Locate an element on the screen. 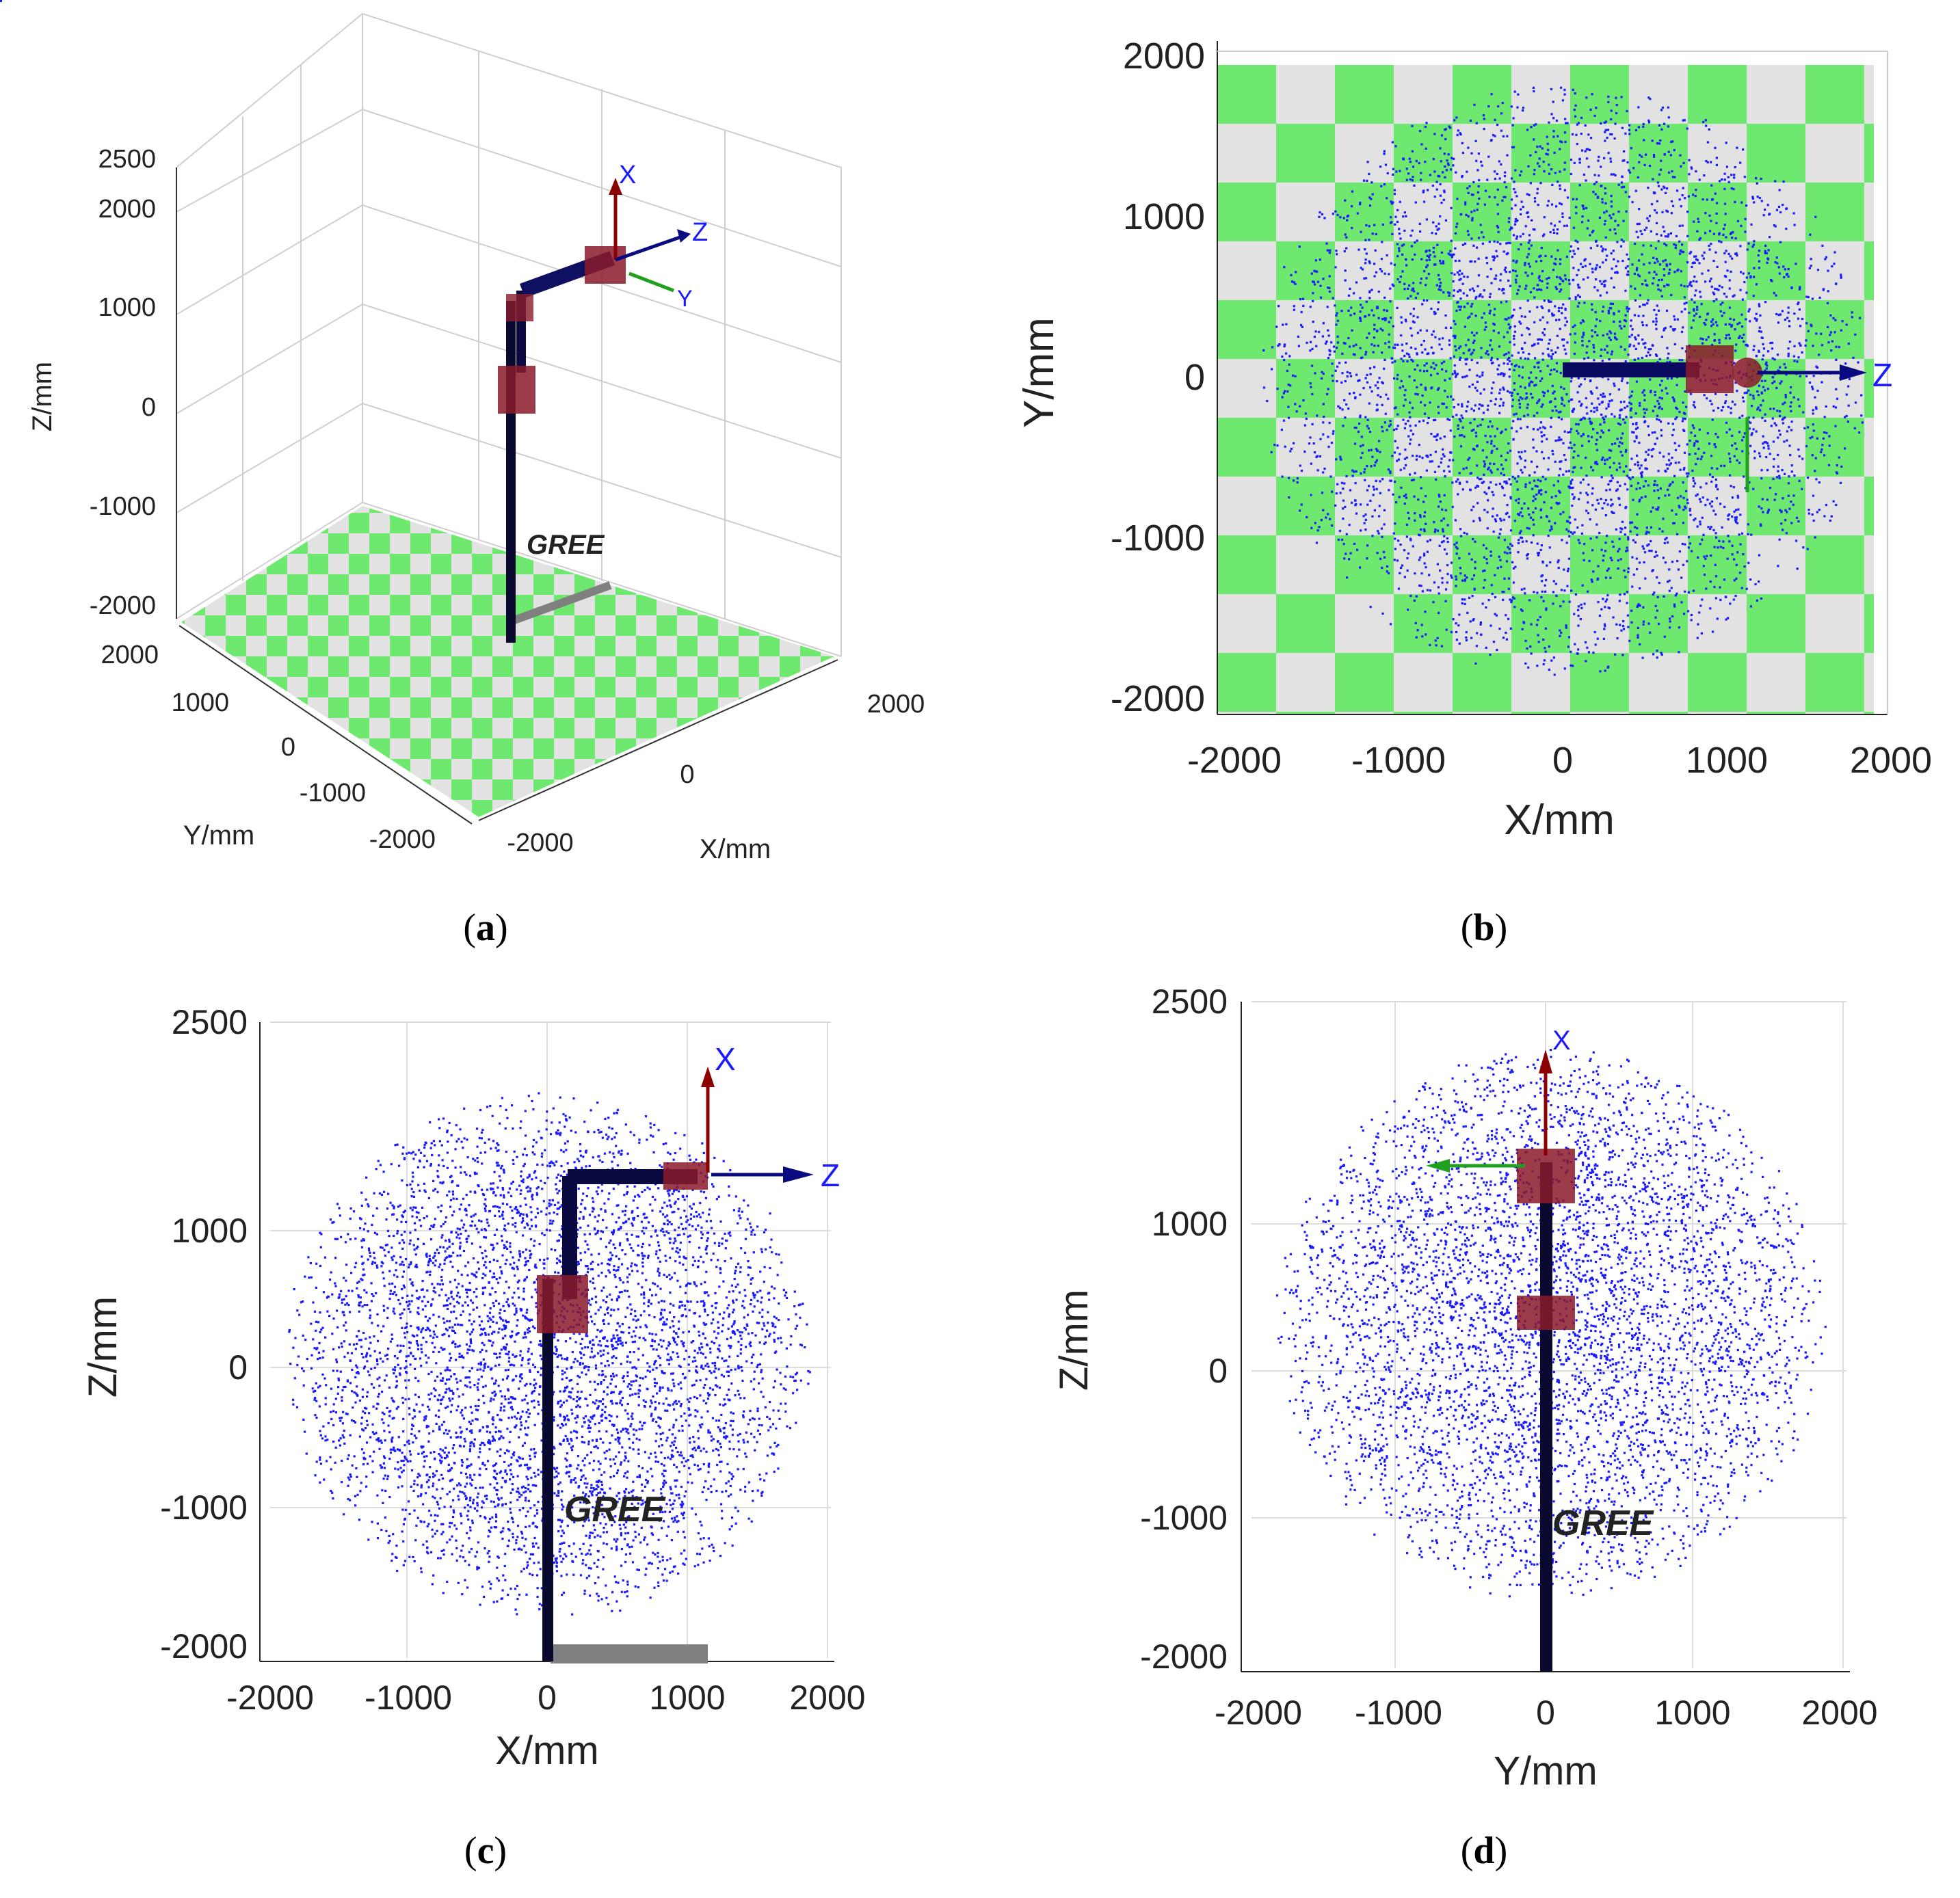 The width and height of the screenshot is (1960, 1898). axis-lines-3d is located at coordinates (507, 496).